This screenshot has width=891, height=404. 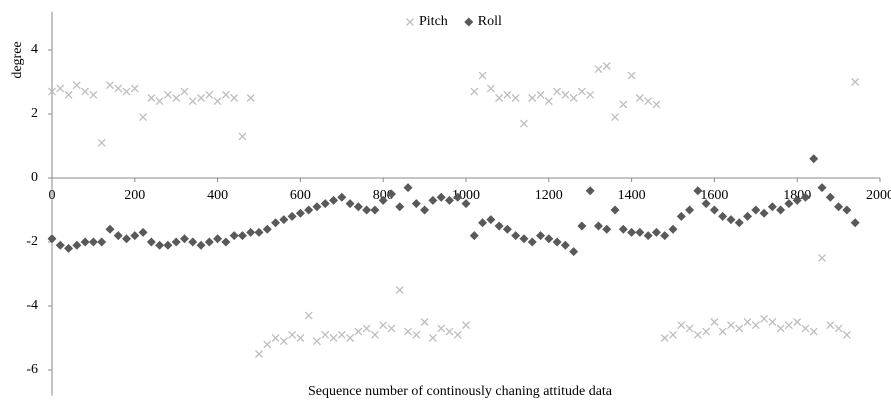 I want to click on y-tick-label: -6, so click(x=32, y=369).